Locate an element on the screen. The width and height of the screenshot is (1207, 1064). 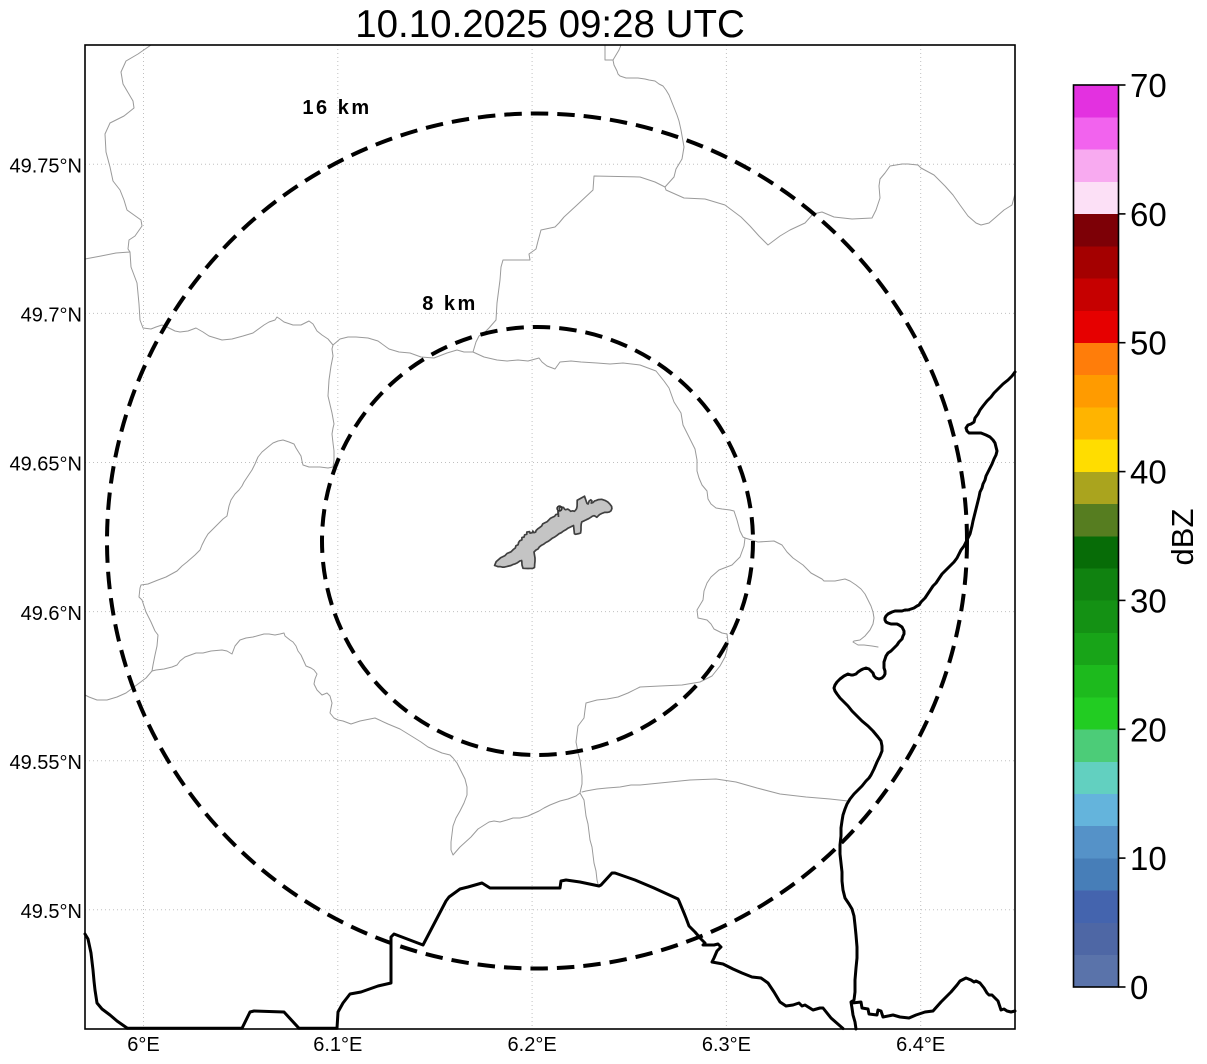
svg-text: 49.55°N is located at coordinates (46, 763).